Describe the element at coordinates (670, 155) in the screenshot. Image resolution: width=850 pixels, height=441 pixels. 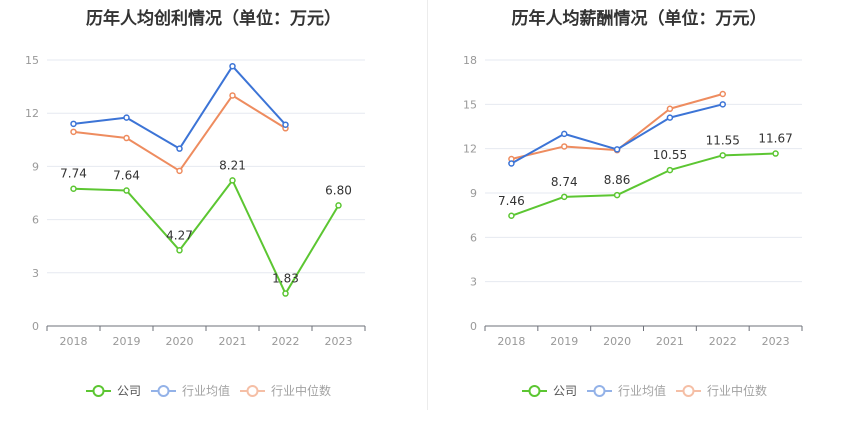
I see `data-label: 10.55` at that location.